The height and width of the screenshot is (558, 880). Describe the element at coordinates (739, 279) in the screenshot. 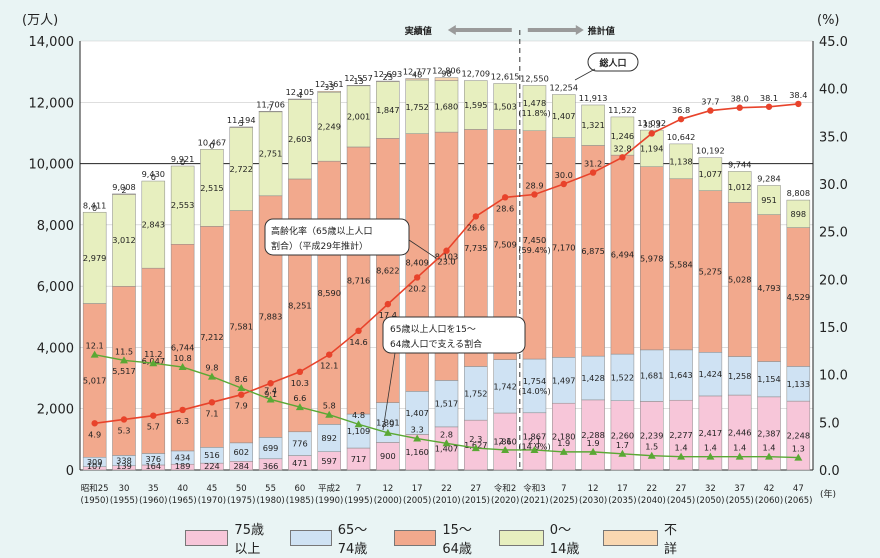

I see `segment-label: 5,028` at that location.